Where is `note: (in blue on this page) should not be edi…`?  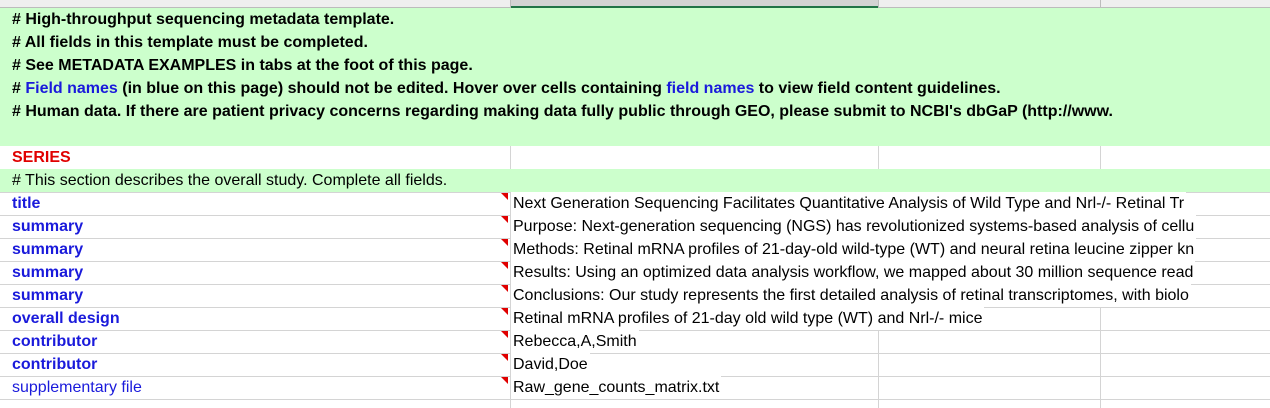 note: (in blue on this page) should not be edi… is located at coordinates (392, 88).